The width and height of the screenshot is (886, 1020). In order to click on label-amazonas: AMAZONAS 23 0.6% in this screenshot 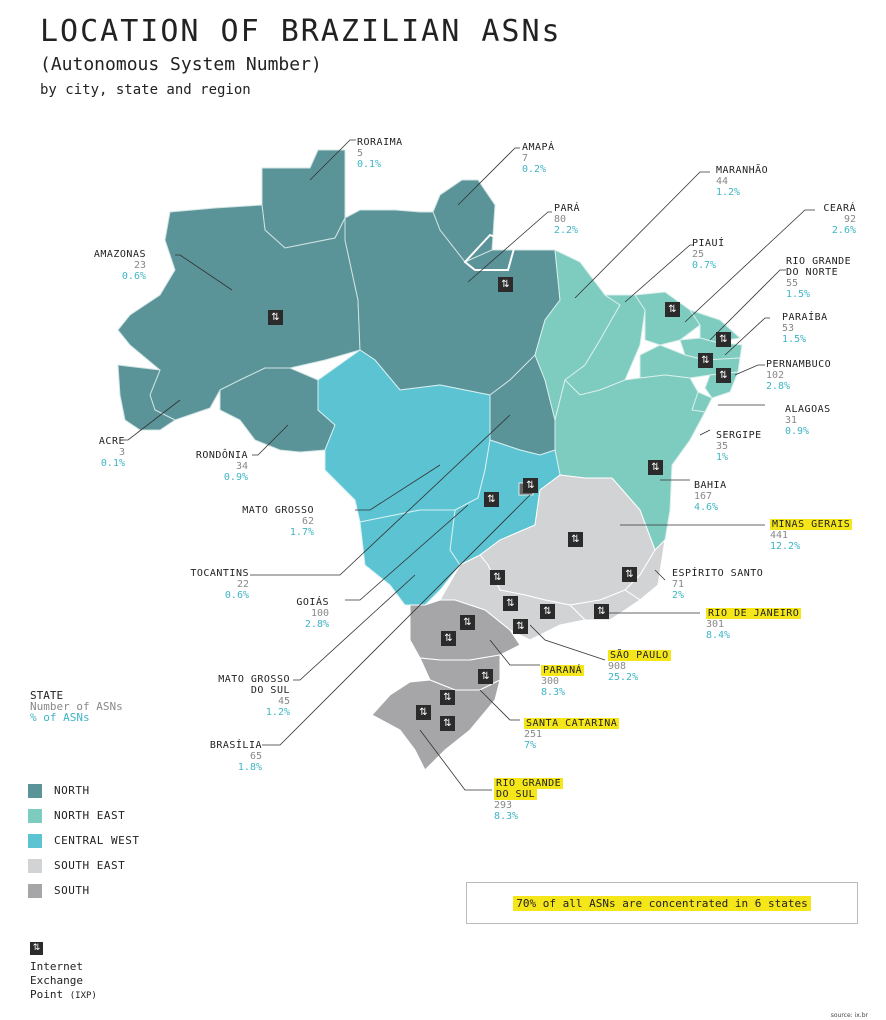, I will do `click(120, 265)`.